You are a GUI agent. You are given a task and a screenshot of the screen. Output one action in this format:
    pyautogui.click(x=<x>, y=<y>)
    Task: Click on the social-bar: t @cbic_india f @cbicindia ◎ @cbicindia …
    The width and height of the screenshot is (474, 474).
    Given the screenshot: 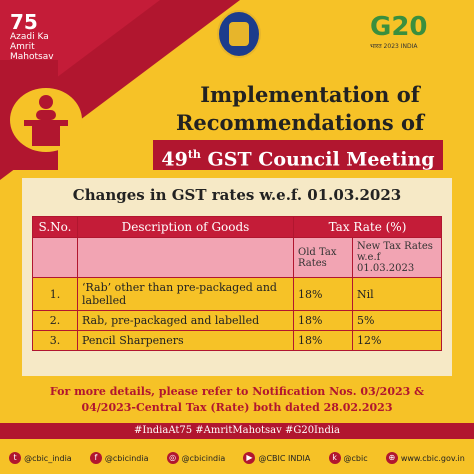 What is the action you would take?
    pyautogui.click(x=237, y=458)
    